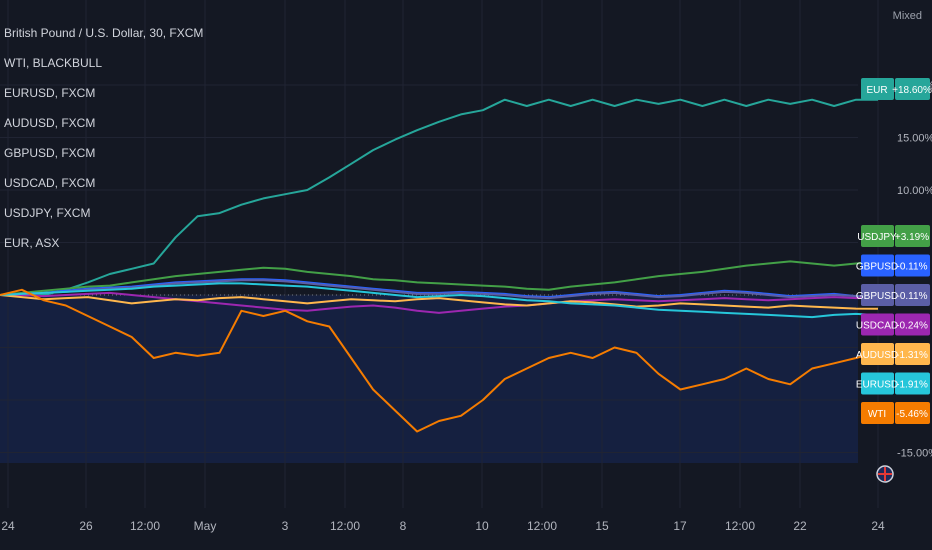  What do you see at coordinates (285, 526) in the screenshot?
I see `x-tick-label: 3` at bounding box center [285, 526].